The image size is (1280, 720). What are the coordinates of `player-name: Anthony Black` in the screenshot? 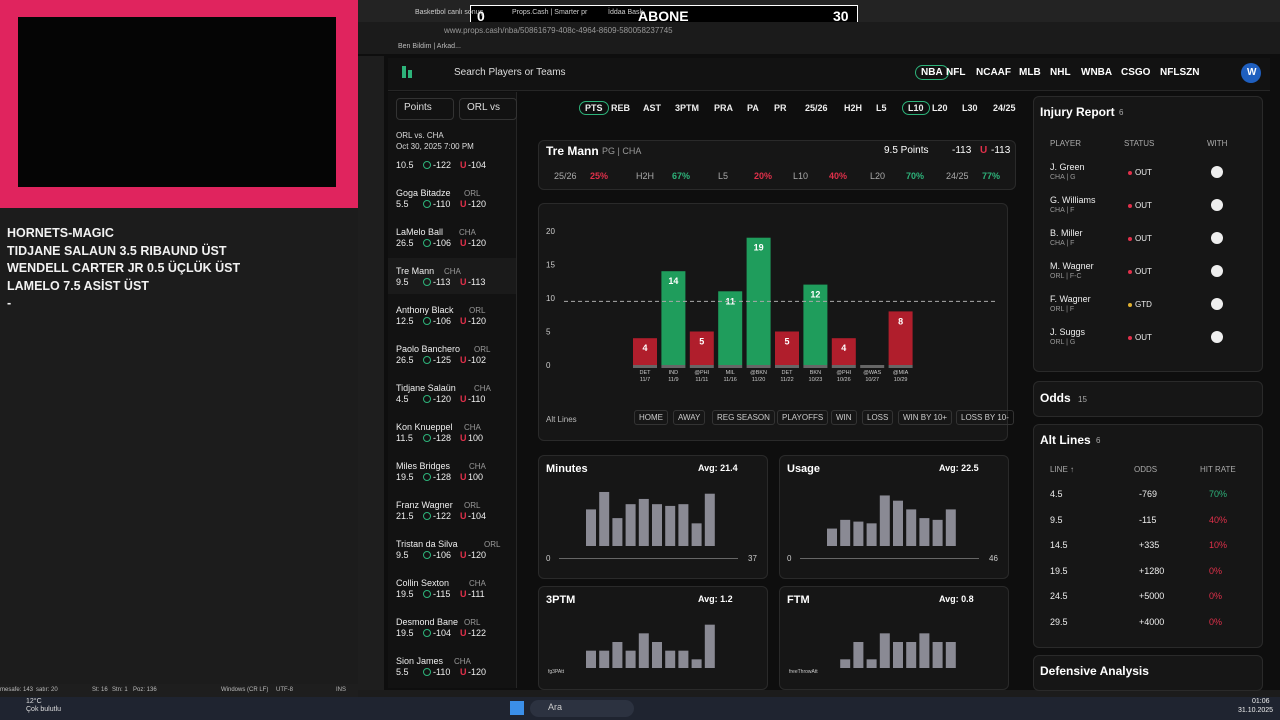 It's located at (425, 310).